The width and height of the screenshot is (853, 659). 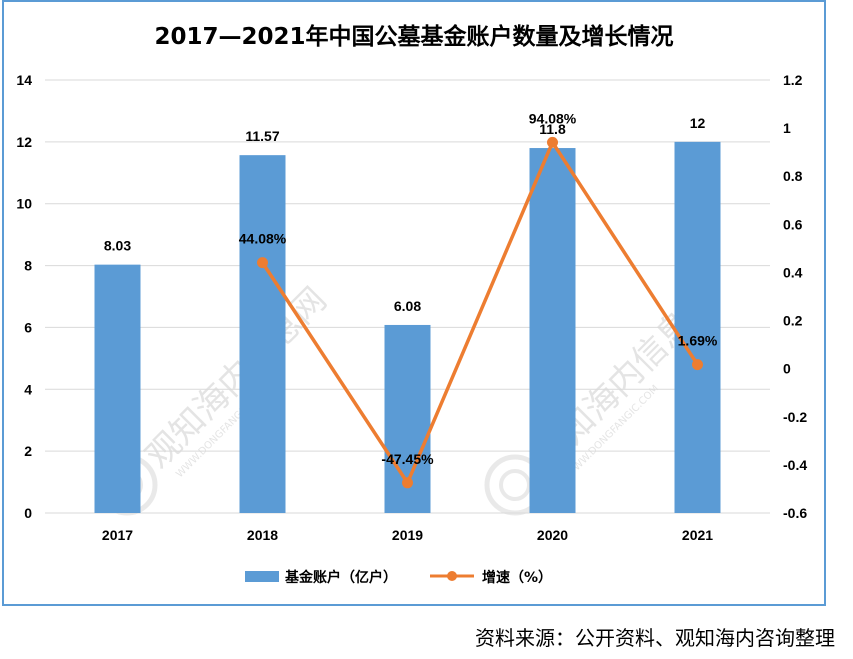 What do you see at coordinates (117, 535) in the screenshot?
I see `x-tick-label: 2017` at bounding box center [117, 535].